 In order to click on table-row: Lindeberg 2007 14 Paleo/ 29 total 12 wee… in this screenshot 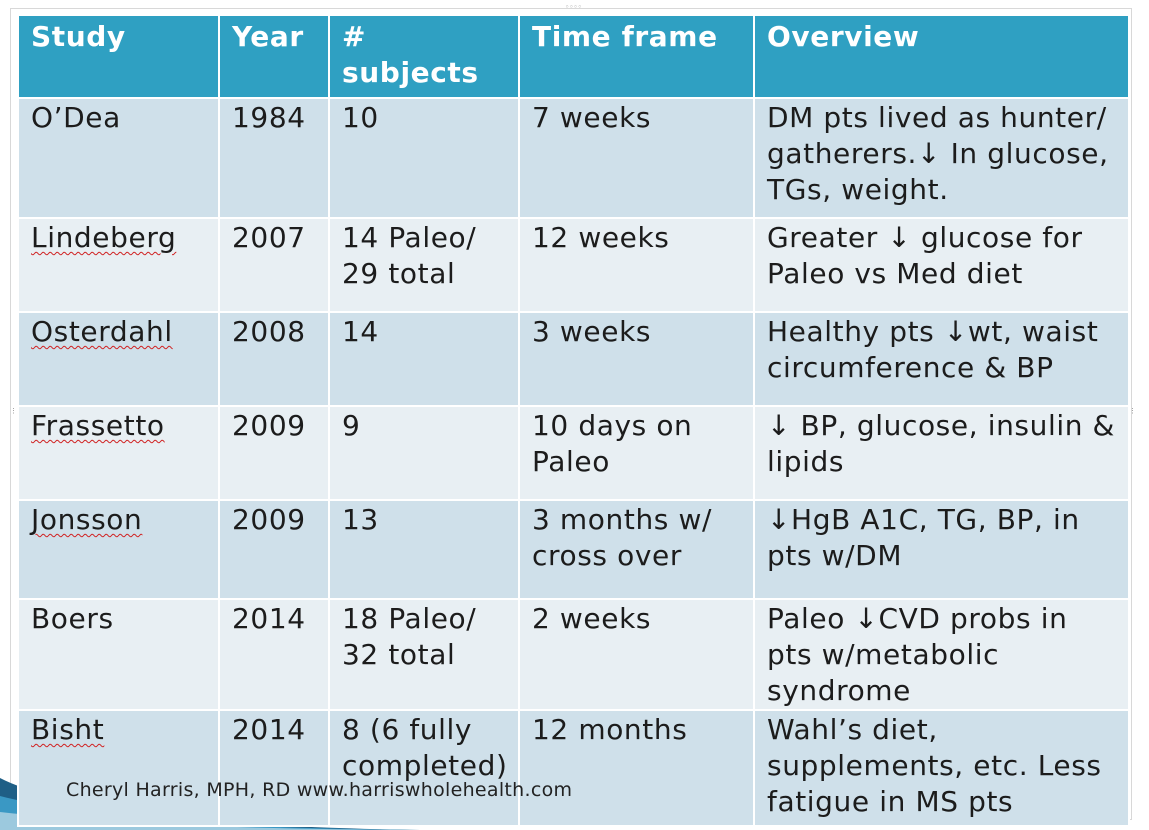, I will do `click(573, 265)`.